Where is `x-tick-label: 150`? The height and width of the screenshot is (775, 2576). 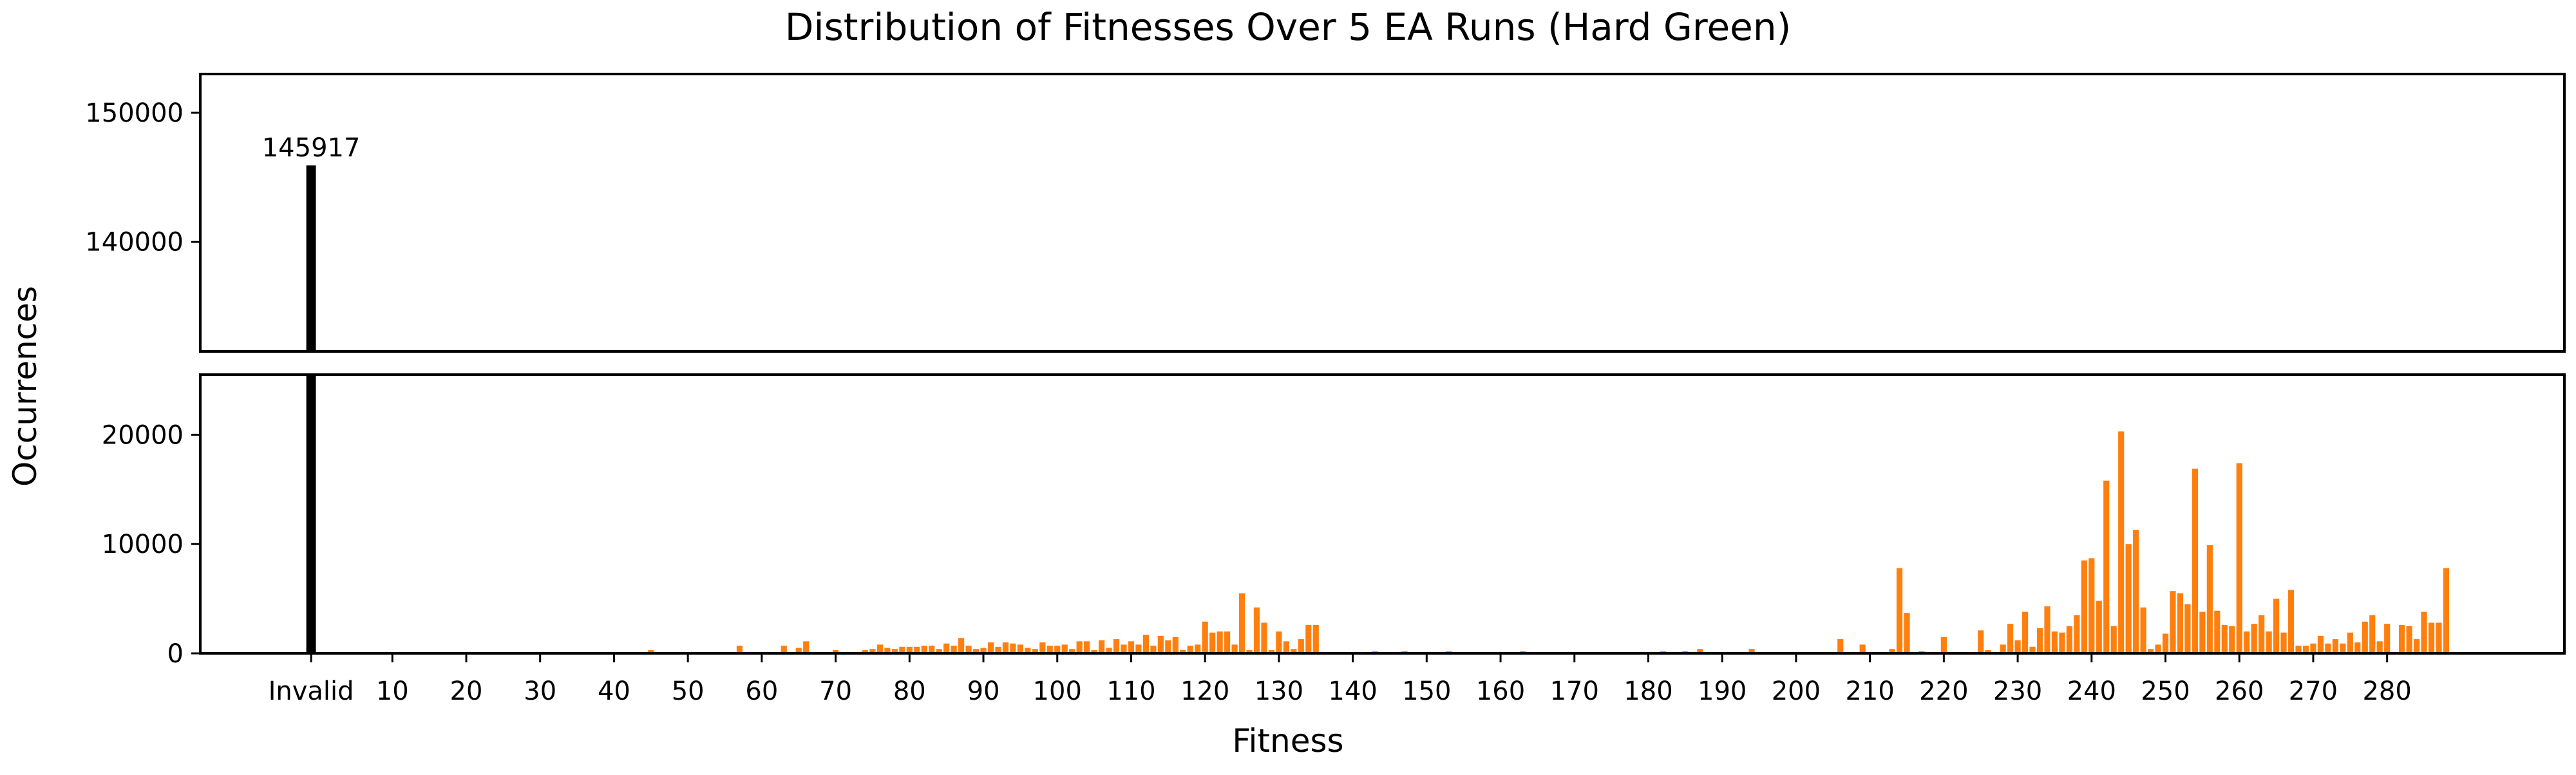
x-tick-label: 150 is located at coordinates (1426, 691).